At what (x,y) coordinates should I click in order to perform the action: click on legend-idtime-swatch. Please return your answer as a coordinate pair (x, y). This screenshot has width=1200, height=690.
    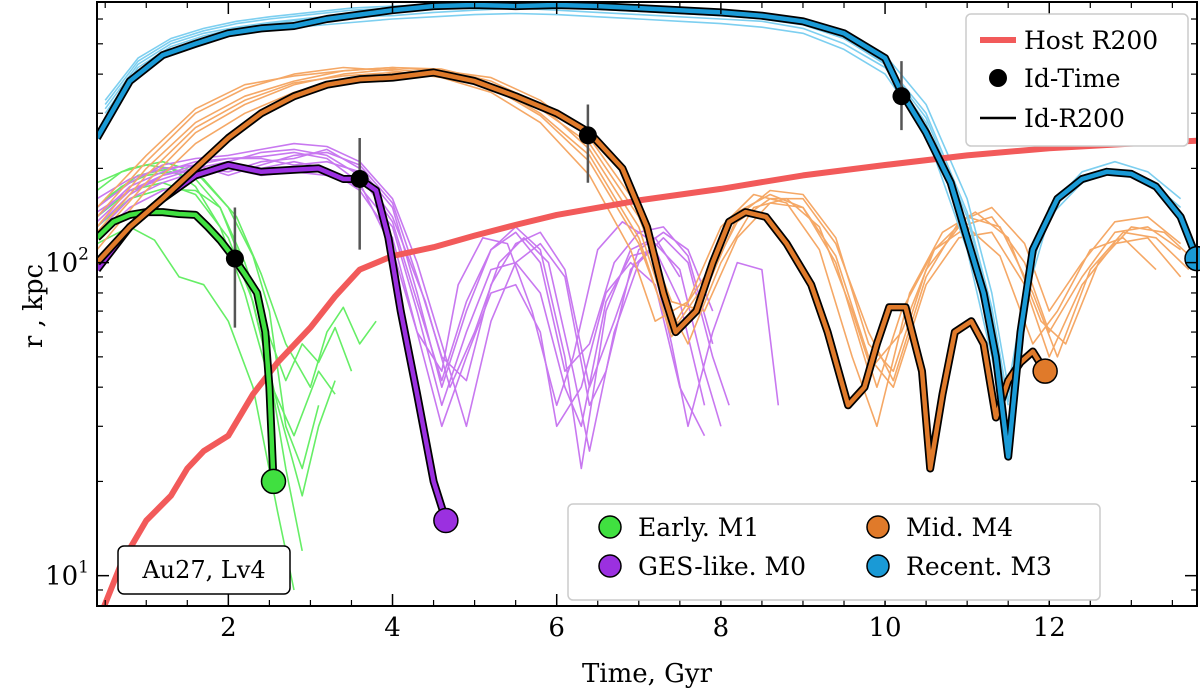
    Looking at the image, I should click on (998, 78).